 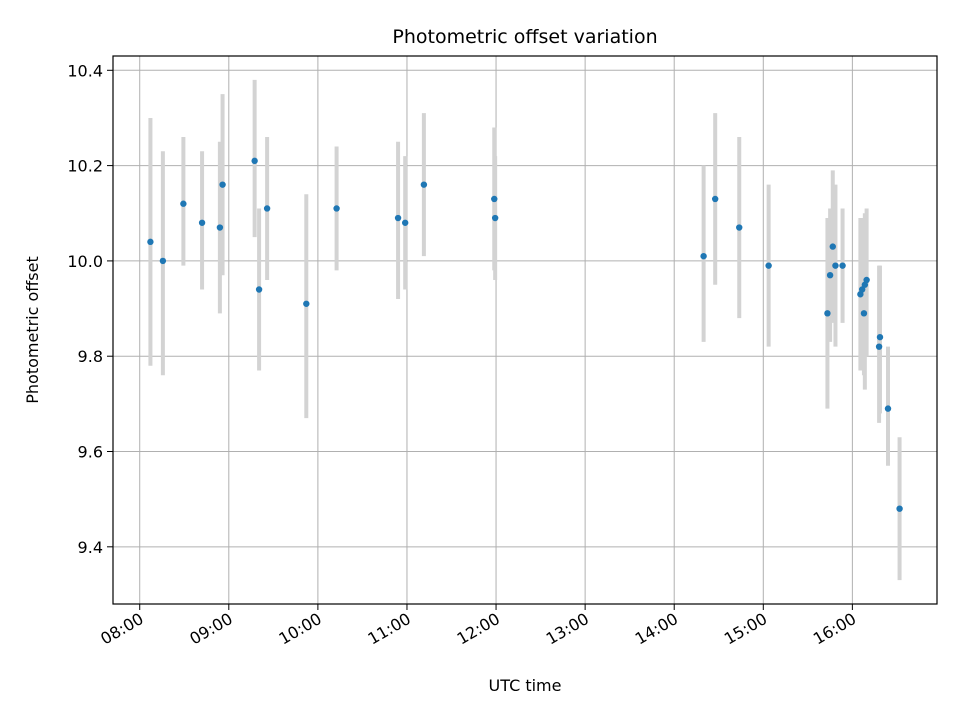 I want to click on x-tick-label: 14:00, so click(x=656, y=629).